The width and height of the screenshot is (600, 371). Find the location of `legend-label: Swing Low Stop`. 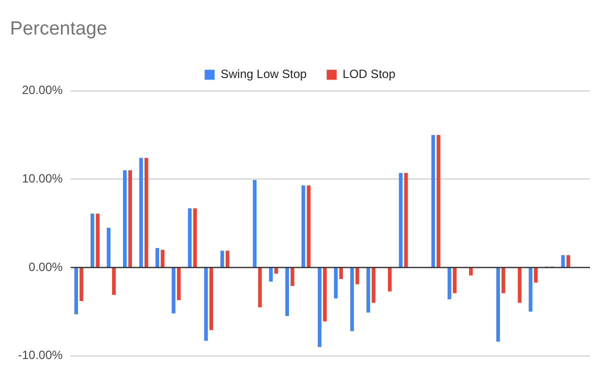

legend-label: Swing Low Stop is located at coordinates (264, 74).